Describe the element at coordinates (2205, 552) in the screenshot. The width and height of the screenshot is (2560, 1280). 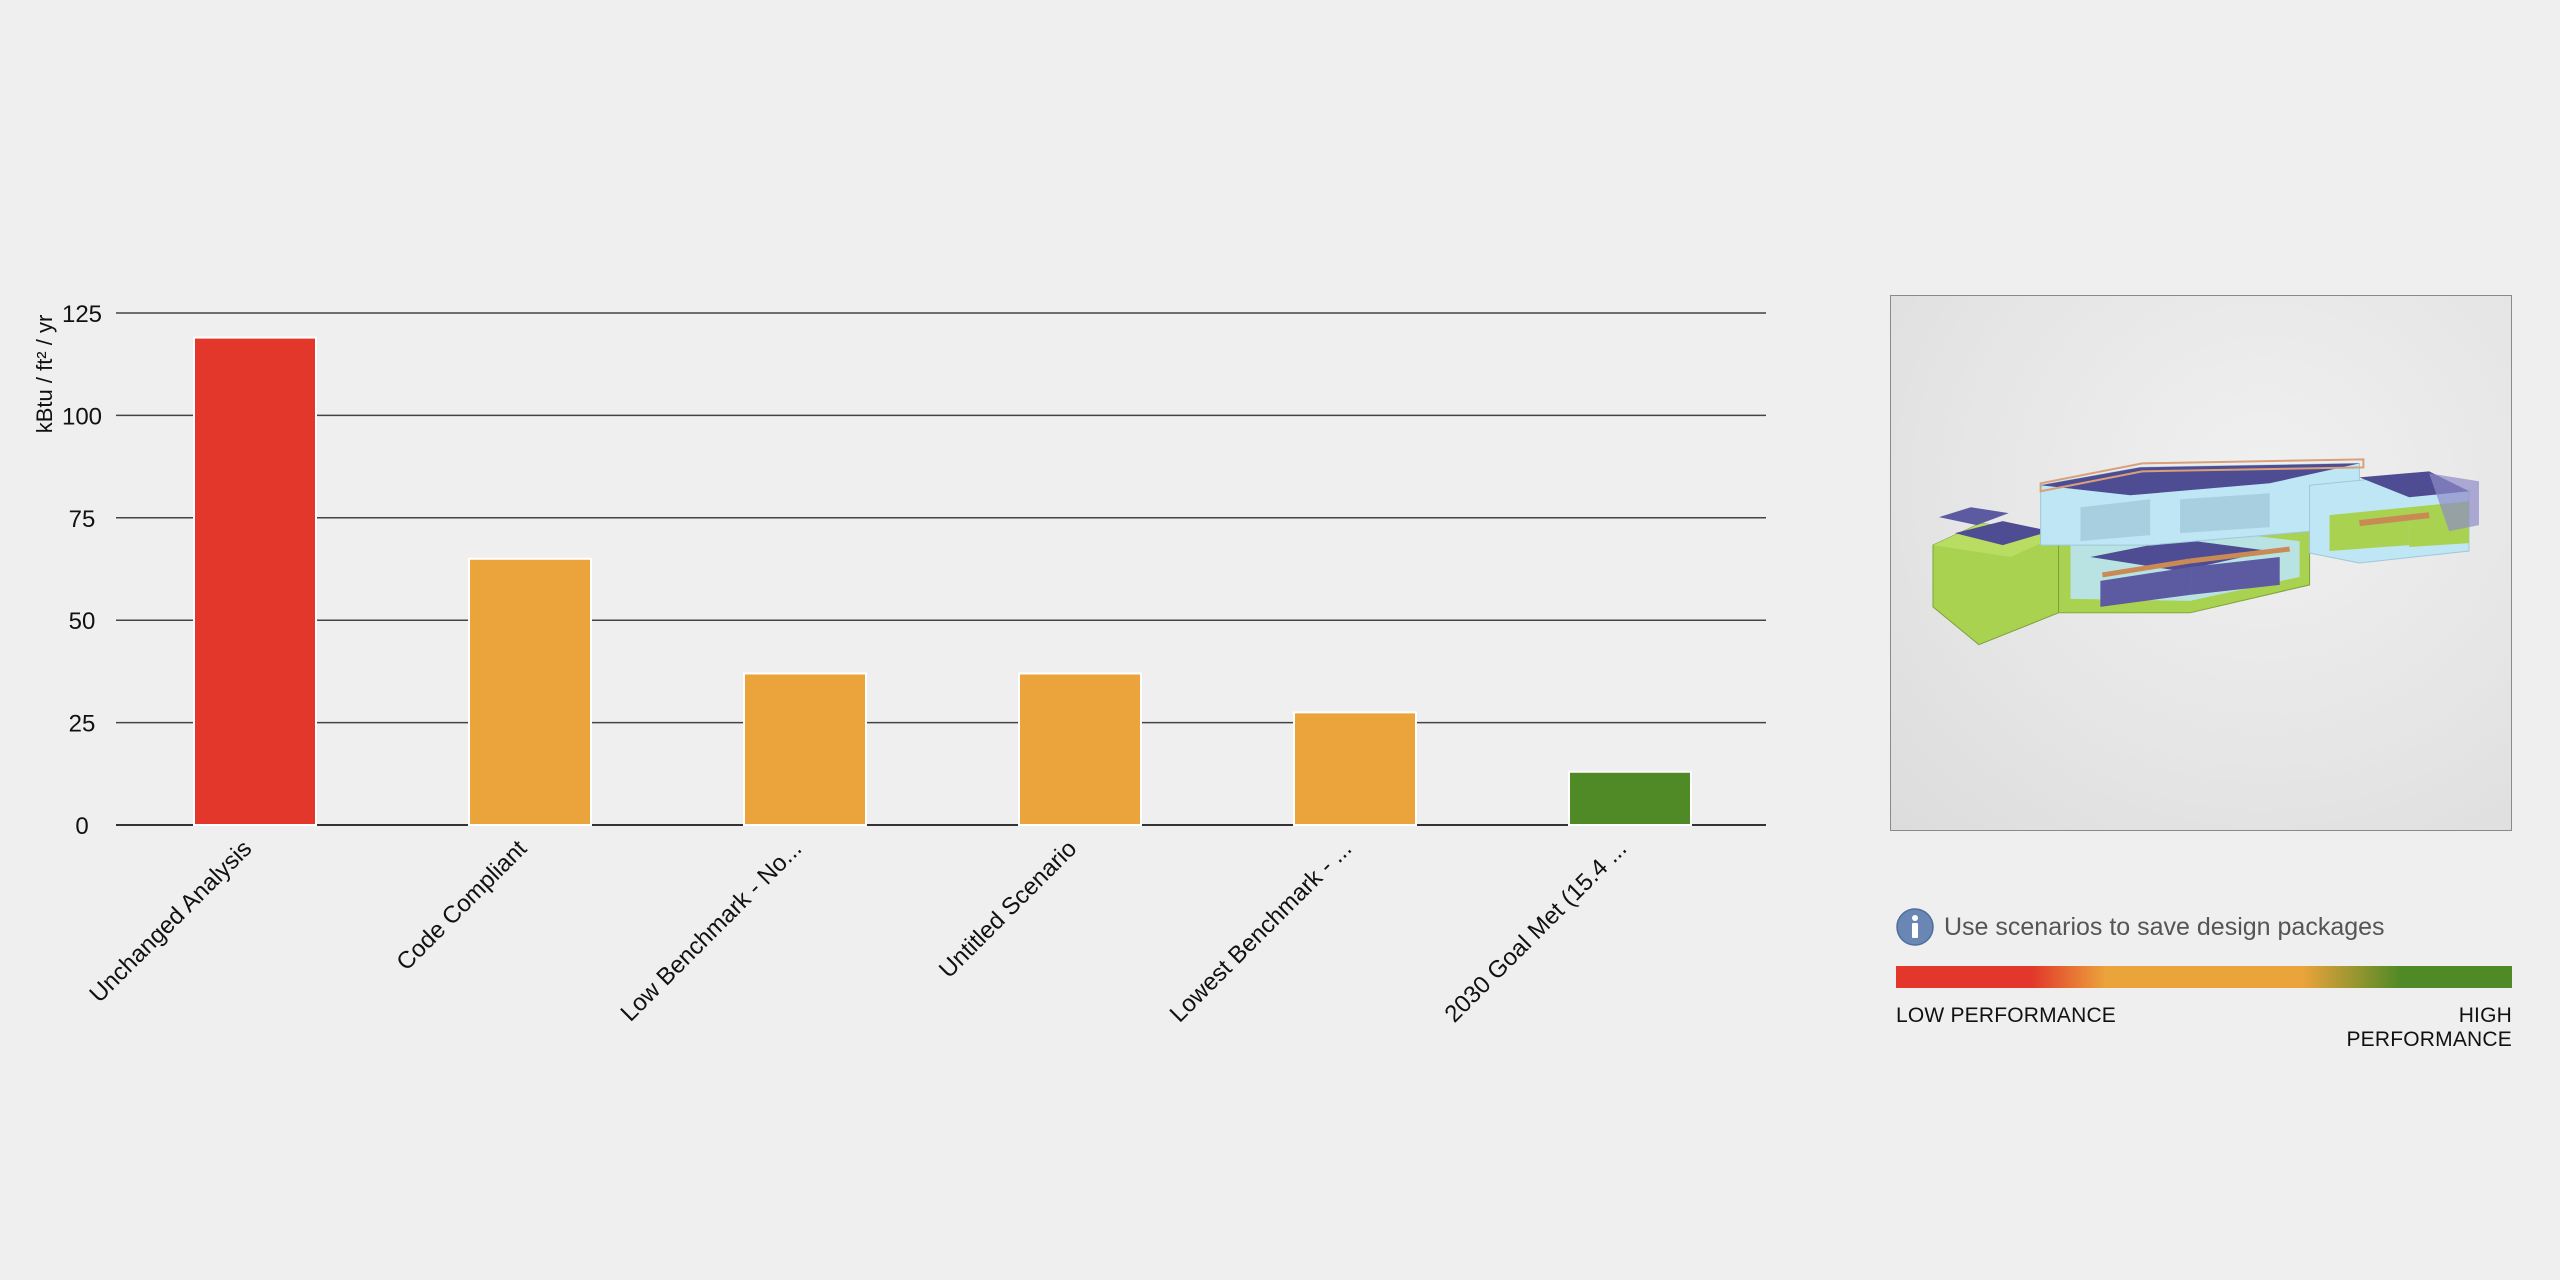
I see `building-3d-model-image` at that location.